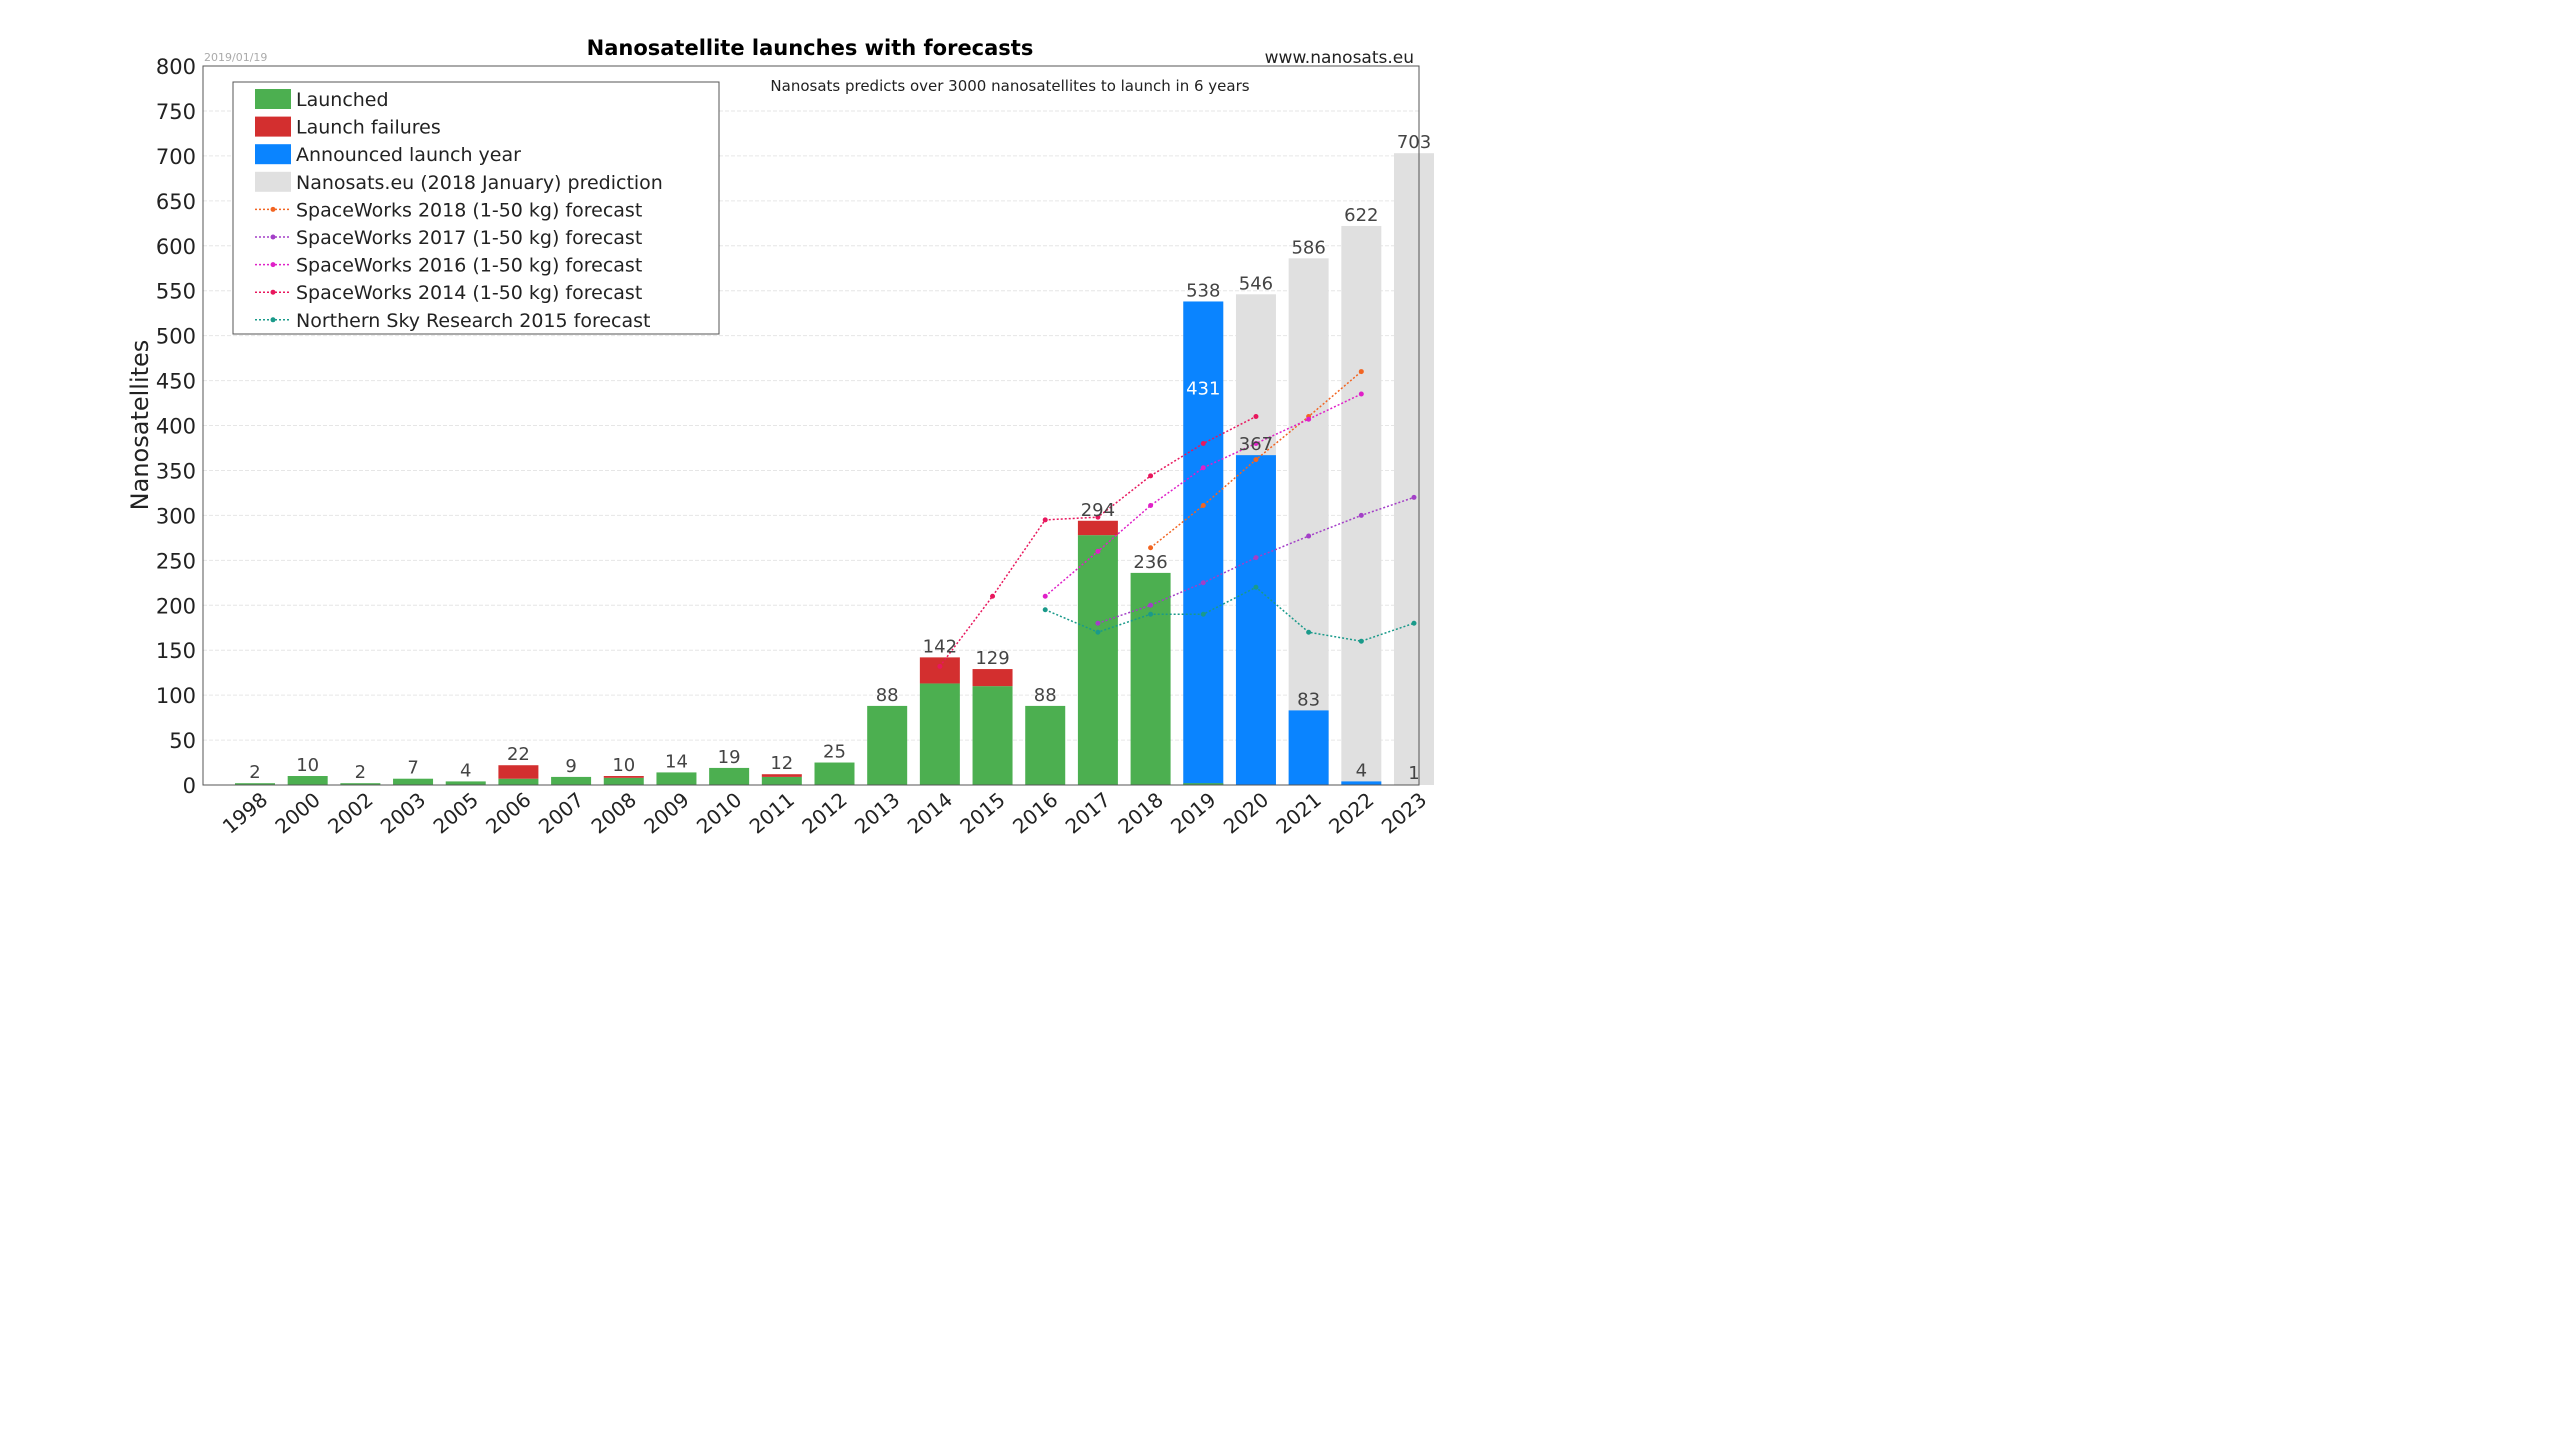 Image resolution: width=2560 pixels, height=1440 pixels. I want to click on y-tick-label: 50, so click(182, 741).